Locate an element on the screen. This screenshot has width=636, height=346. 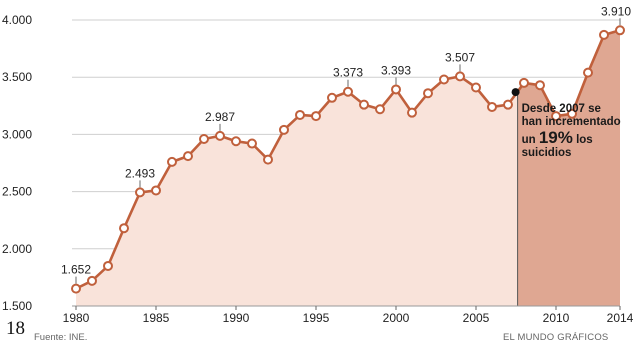
x-tick-label: 2010 is located at coordinates (556, 318).